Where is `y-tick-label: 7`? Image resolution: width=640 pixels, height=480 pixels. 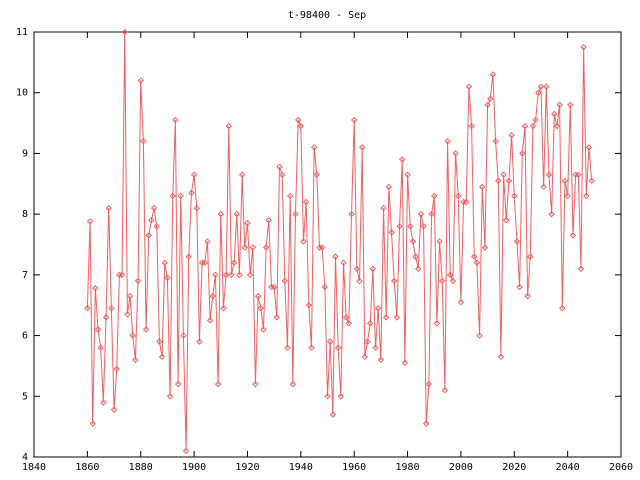 y-tick-label: 7 is located at coordinates (25, 275).